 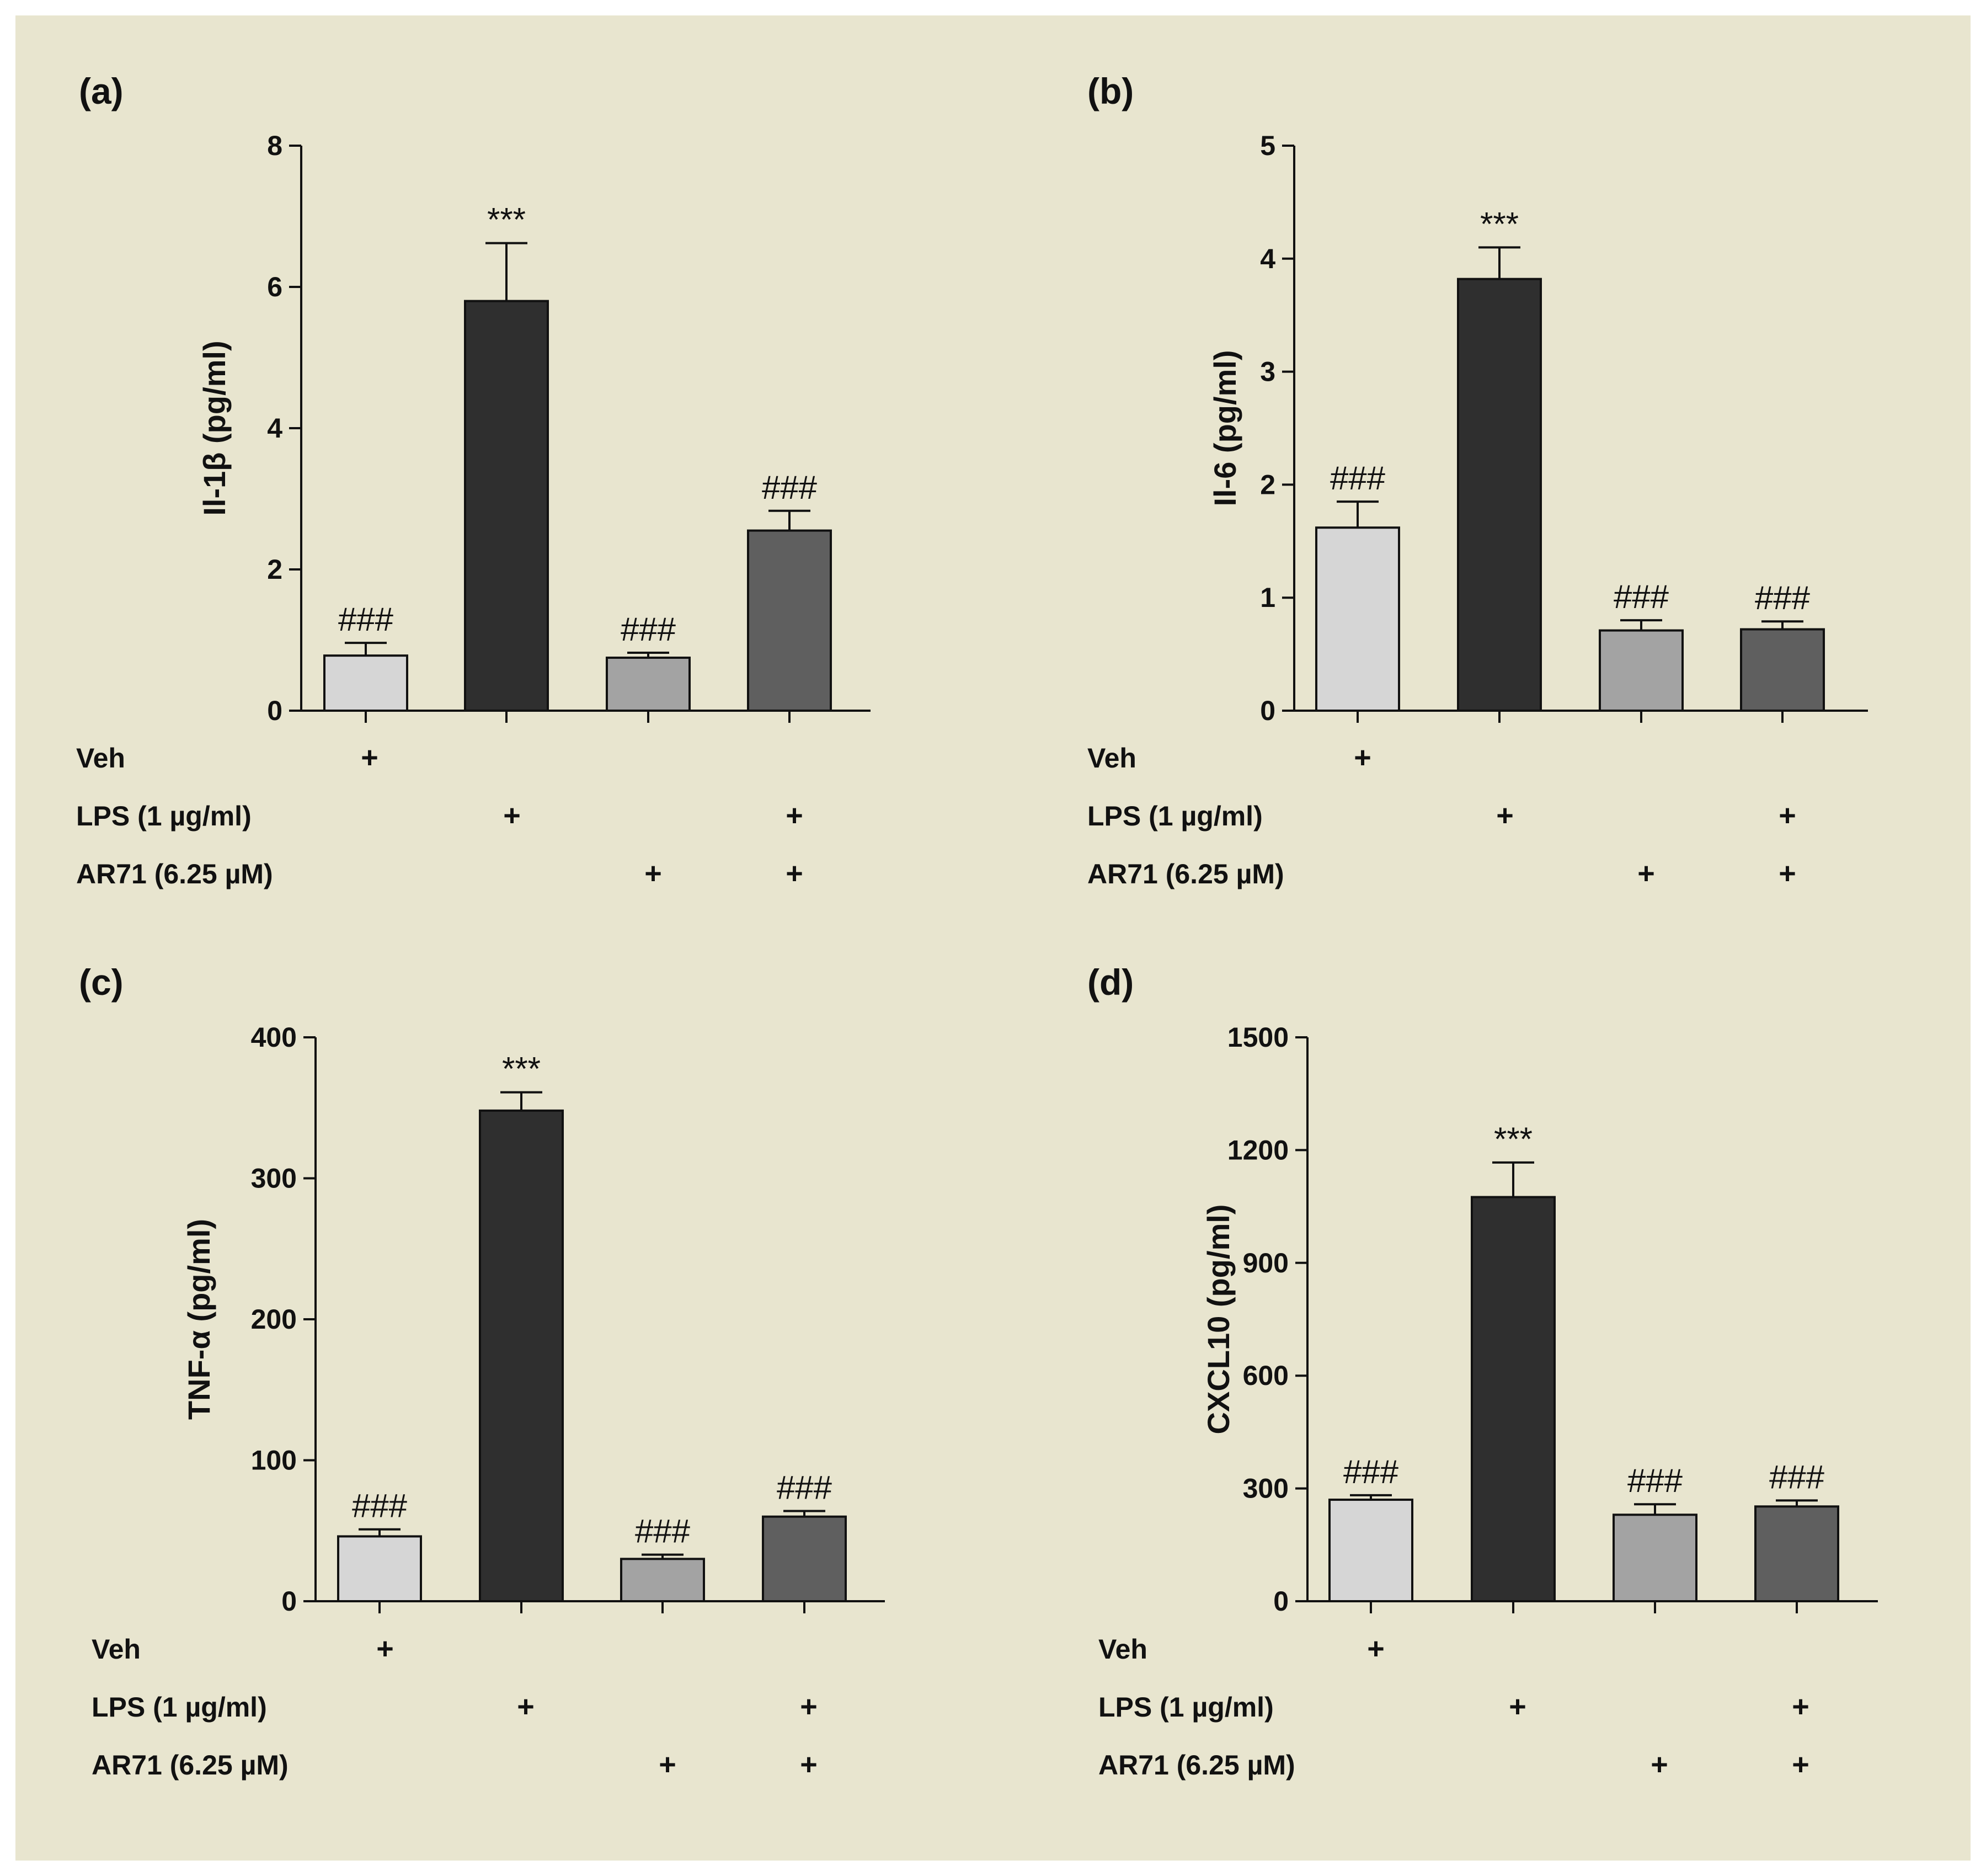 What do you see at coordinates (1266, 1375) in the screenshot?
I see `y-tick-label: 600` at bounding box center [1266, 1375].